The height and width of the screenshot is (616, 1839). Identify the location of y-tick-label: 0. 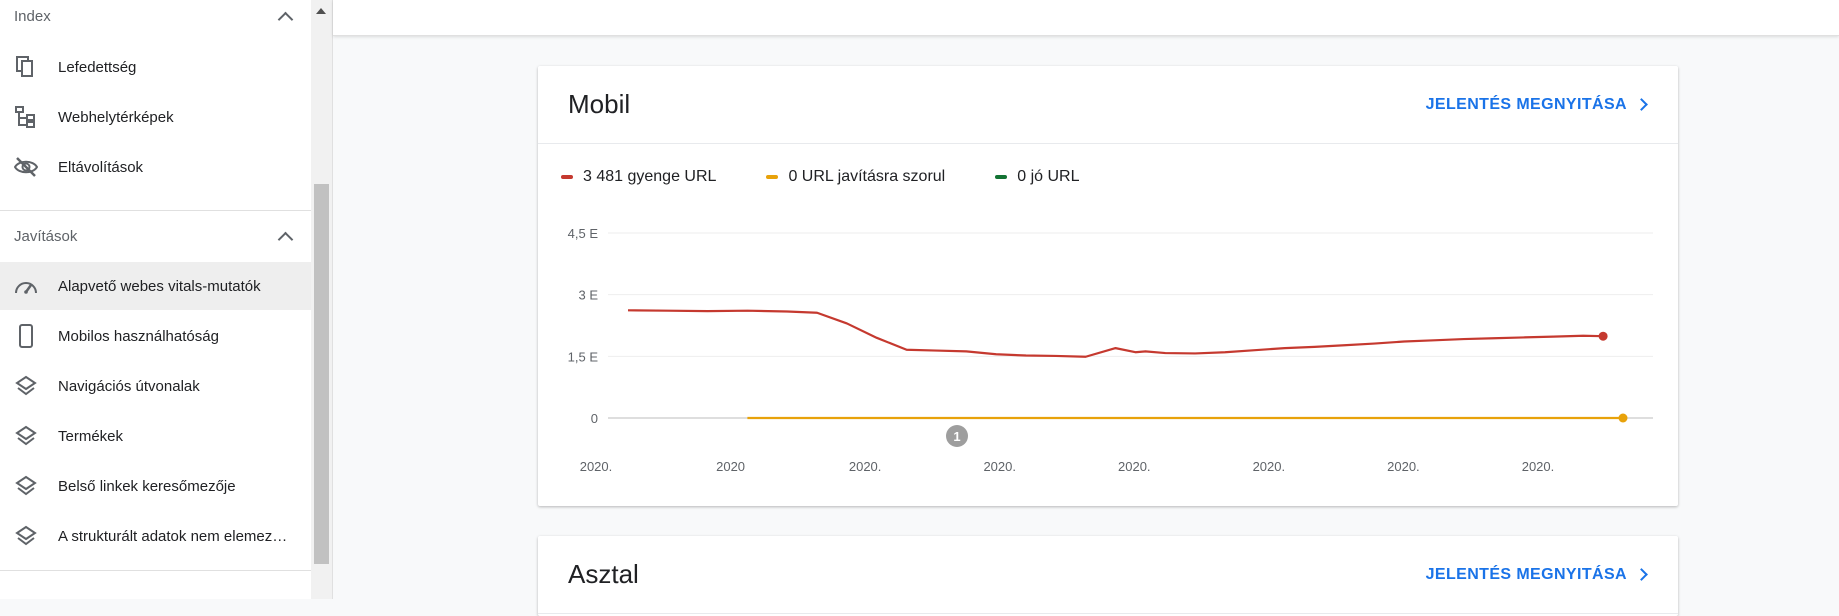
(594, 418).